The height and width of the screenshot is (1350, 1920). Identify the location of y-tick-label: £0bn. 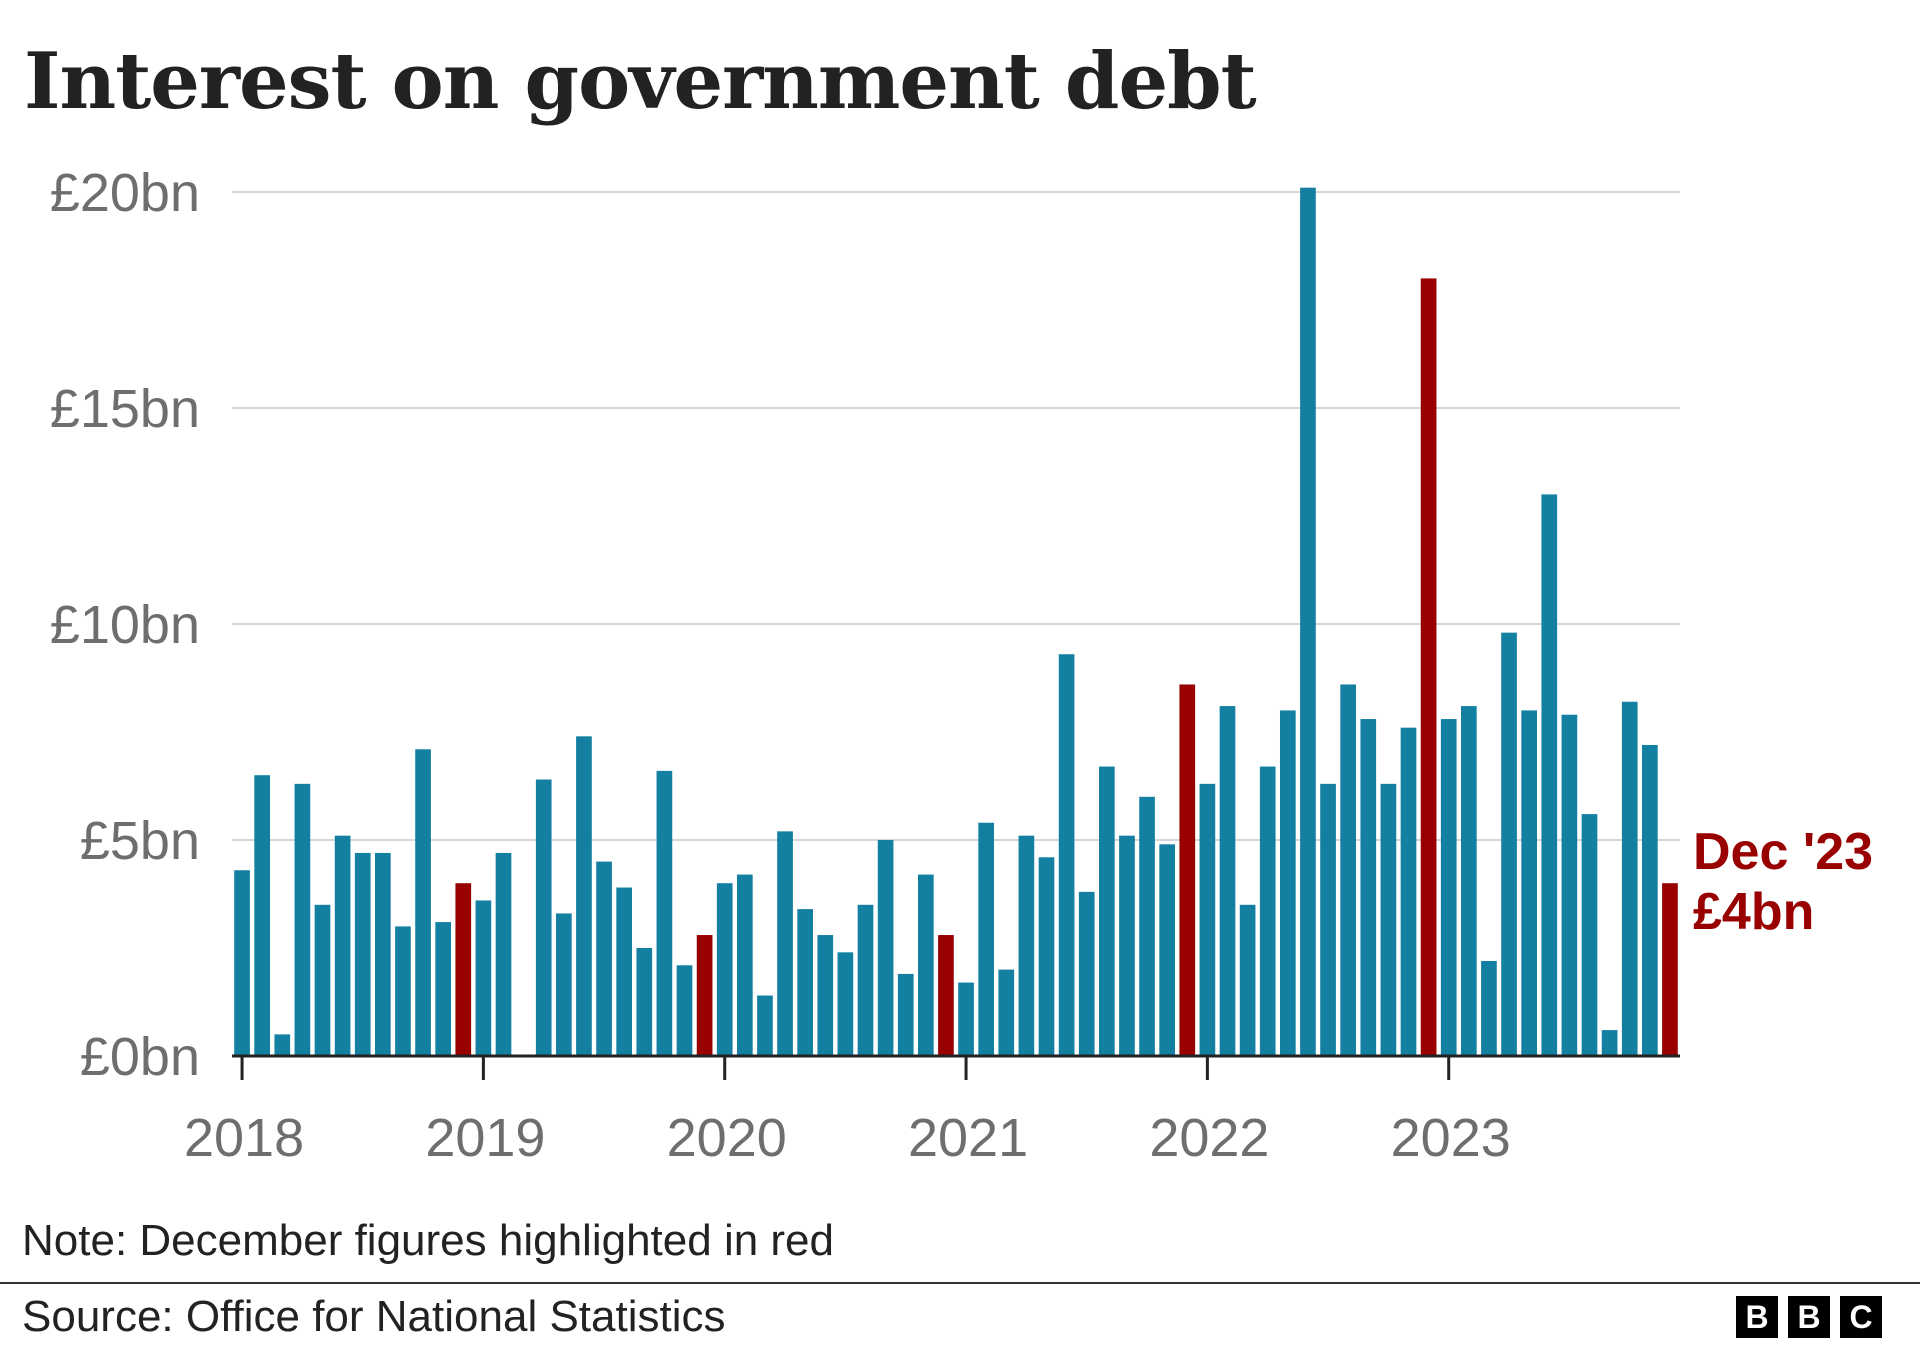
(140, 1057).